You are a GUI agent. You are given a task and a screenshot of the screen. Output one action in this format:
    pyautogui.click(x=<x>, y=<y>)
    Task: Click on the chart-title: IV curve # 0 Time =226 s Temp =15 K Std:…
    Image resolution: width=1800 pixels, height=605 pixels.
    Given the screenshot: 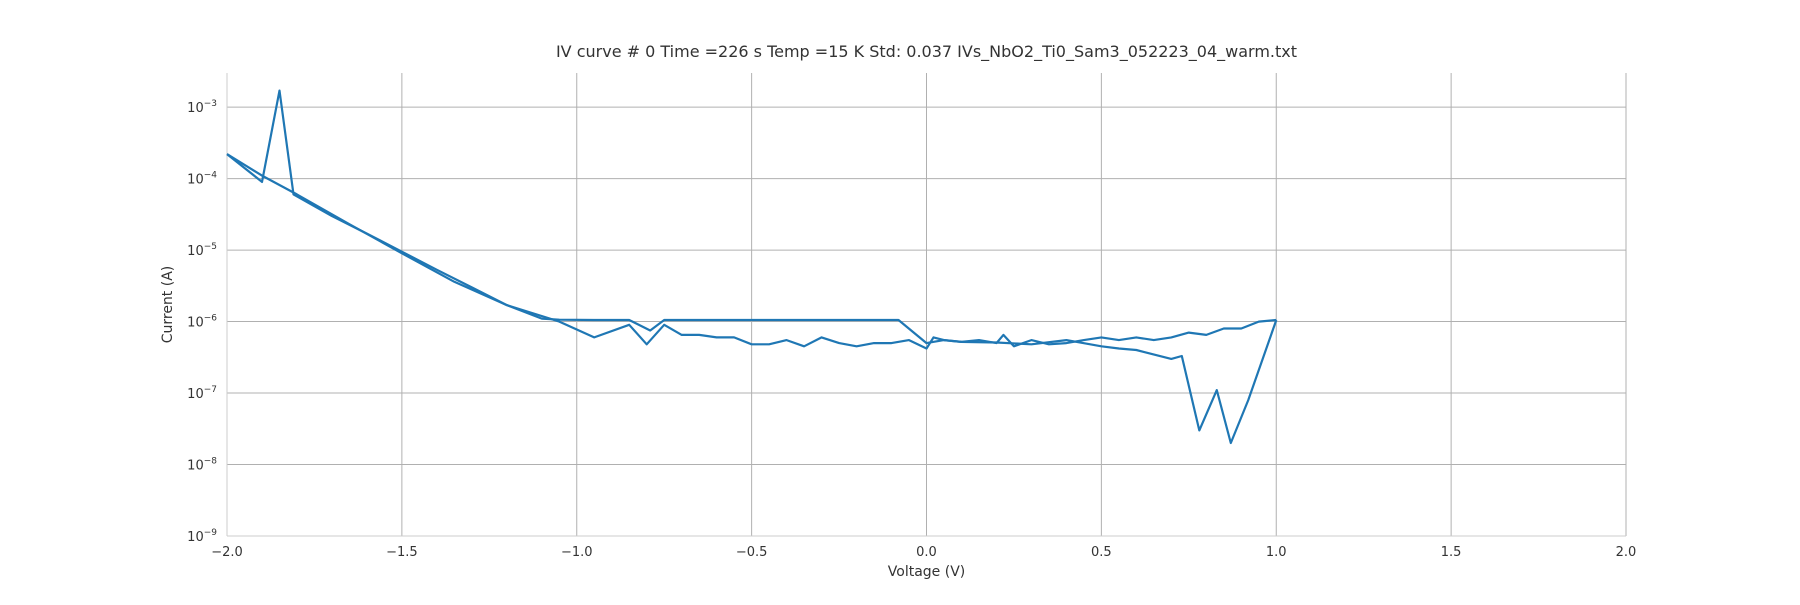 What is the action you would take?
    pyautogui.click(x=926, y=52)
    